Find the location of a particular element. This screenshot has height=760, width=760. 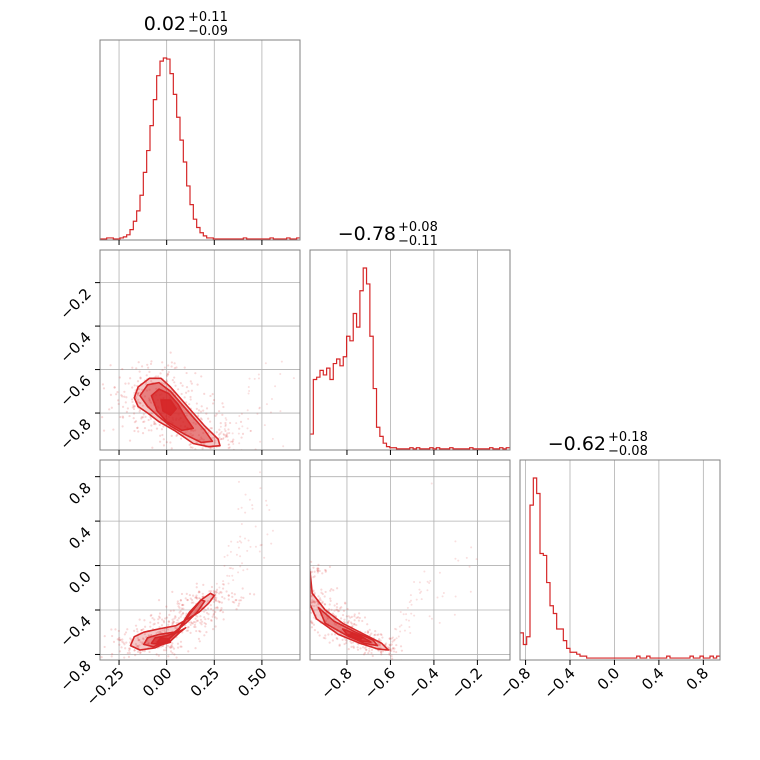

x-tick-label: 0.25 is located at coordinates (205, 682).